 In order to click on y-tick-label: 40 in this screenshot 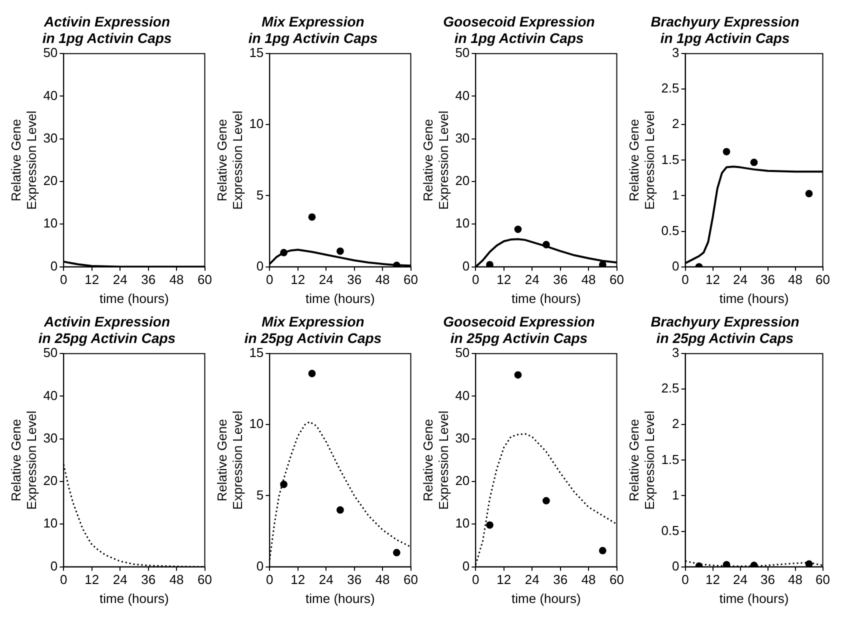, I will do `click(462, 395)`.